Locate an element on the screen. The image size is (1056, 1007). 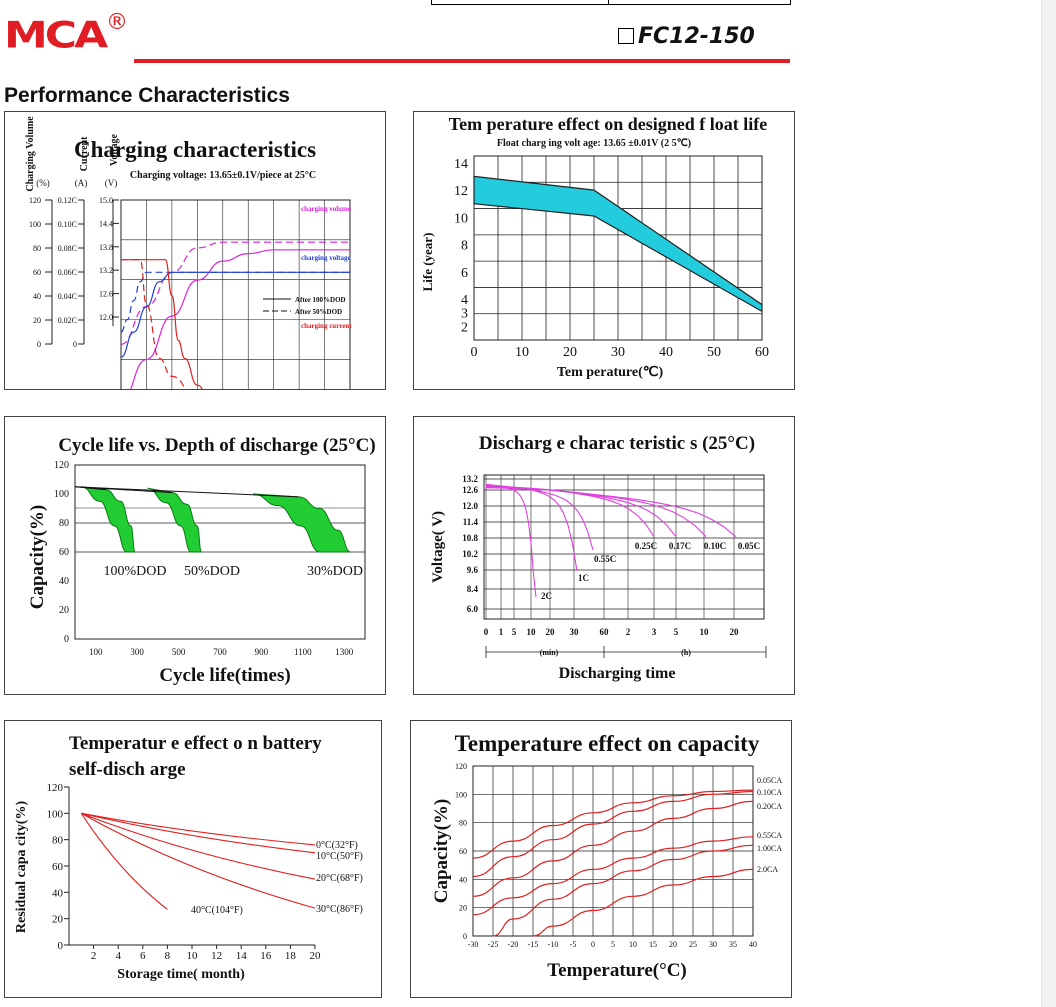
x-tick-label: 300 is located at coordinates (137, 652).